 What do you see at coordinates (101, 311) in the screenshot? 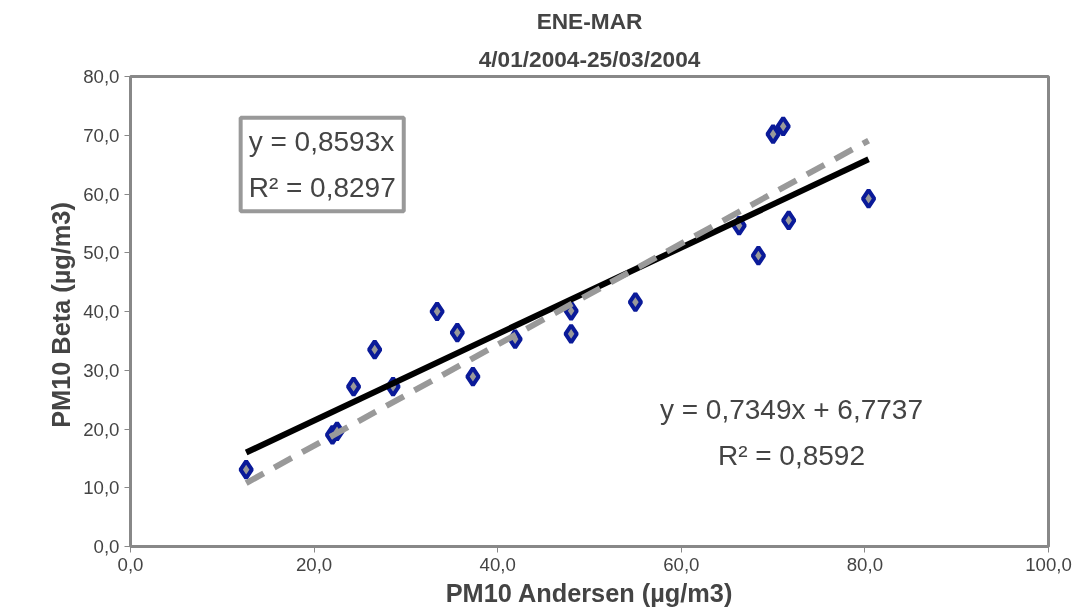
I see `y-tick-label: 40,0` at bounding box center [101, 311].